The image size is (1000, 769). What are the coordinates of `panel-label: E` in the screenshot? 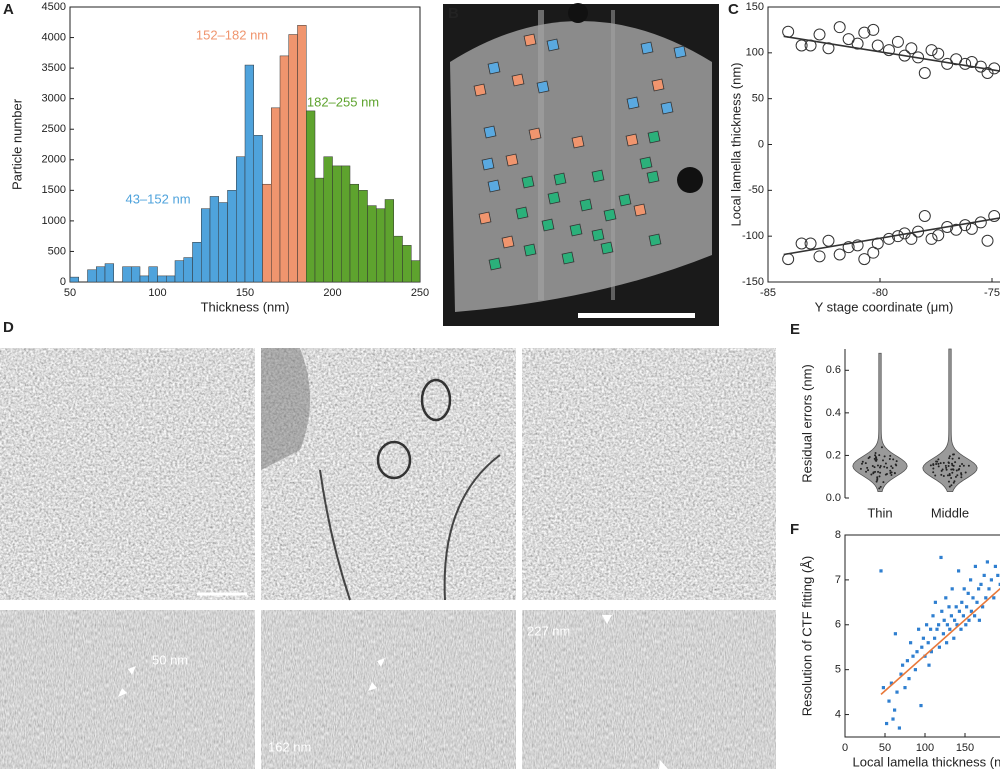 It's located at (795, 329).